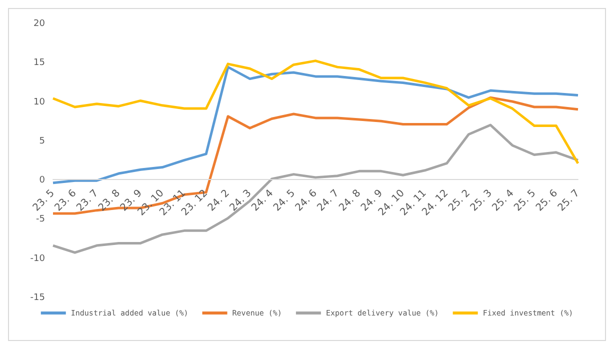 The image size is (614, 349). What do you see at coordinates (569, 201) in the screenshot?
I see `x-tick-label: 25. 7` at bounding box center [569, 201].